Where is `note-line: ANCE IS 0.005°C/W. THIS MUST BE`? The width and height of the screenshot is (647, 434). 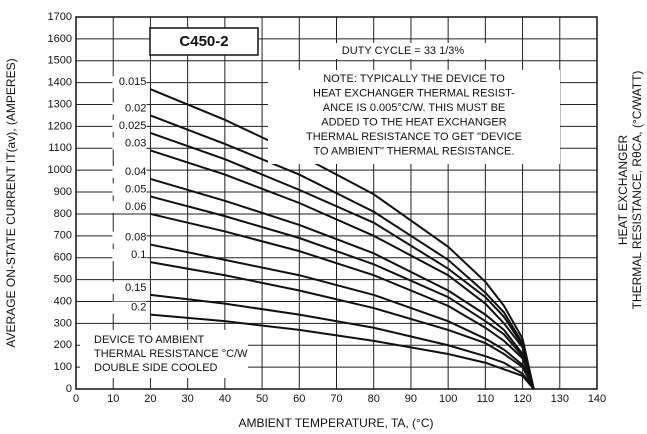 note-line: ANCE IS 0.005°C/W. THIS MUST BE is located at coordinates (414, 108).